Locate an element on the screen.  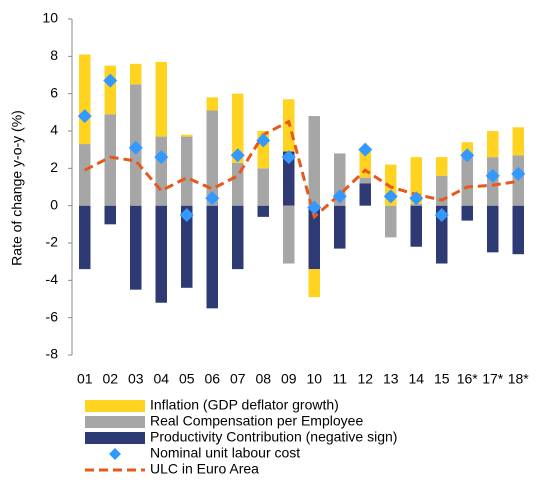
legend-label: Real Compensation per Employee is located at coordinates (256, 421).